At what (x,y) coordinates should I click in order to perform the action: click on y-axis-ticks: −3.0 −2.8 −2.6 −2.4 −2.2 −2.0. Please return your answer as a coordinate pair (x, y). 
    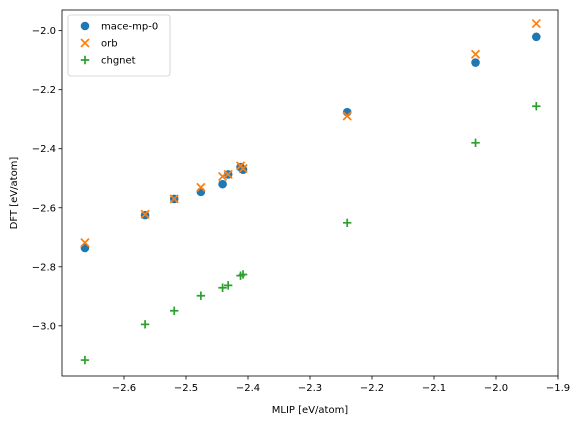
    Looking at the image, I should click on (47, 179).